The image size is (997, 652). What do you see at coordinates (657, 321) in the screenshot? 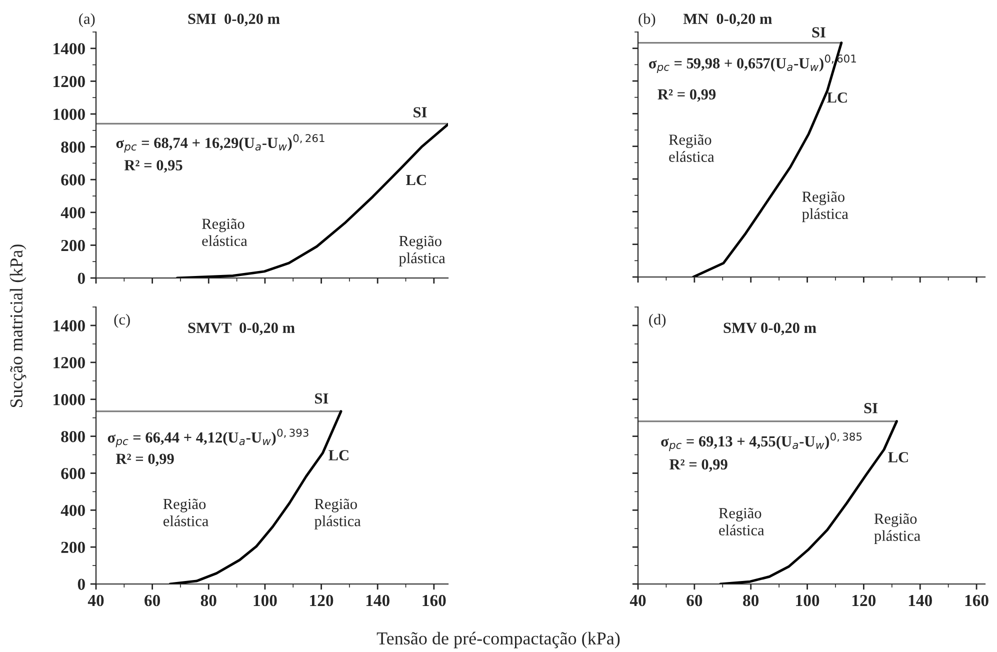
I see `annotation: (d)` at bounding box center [657, 321].